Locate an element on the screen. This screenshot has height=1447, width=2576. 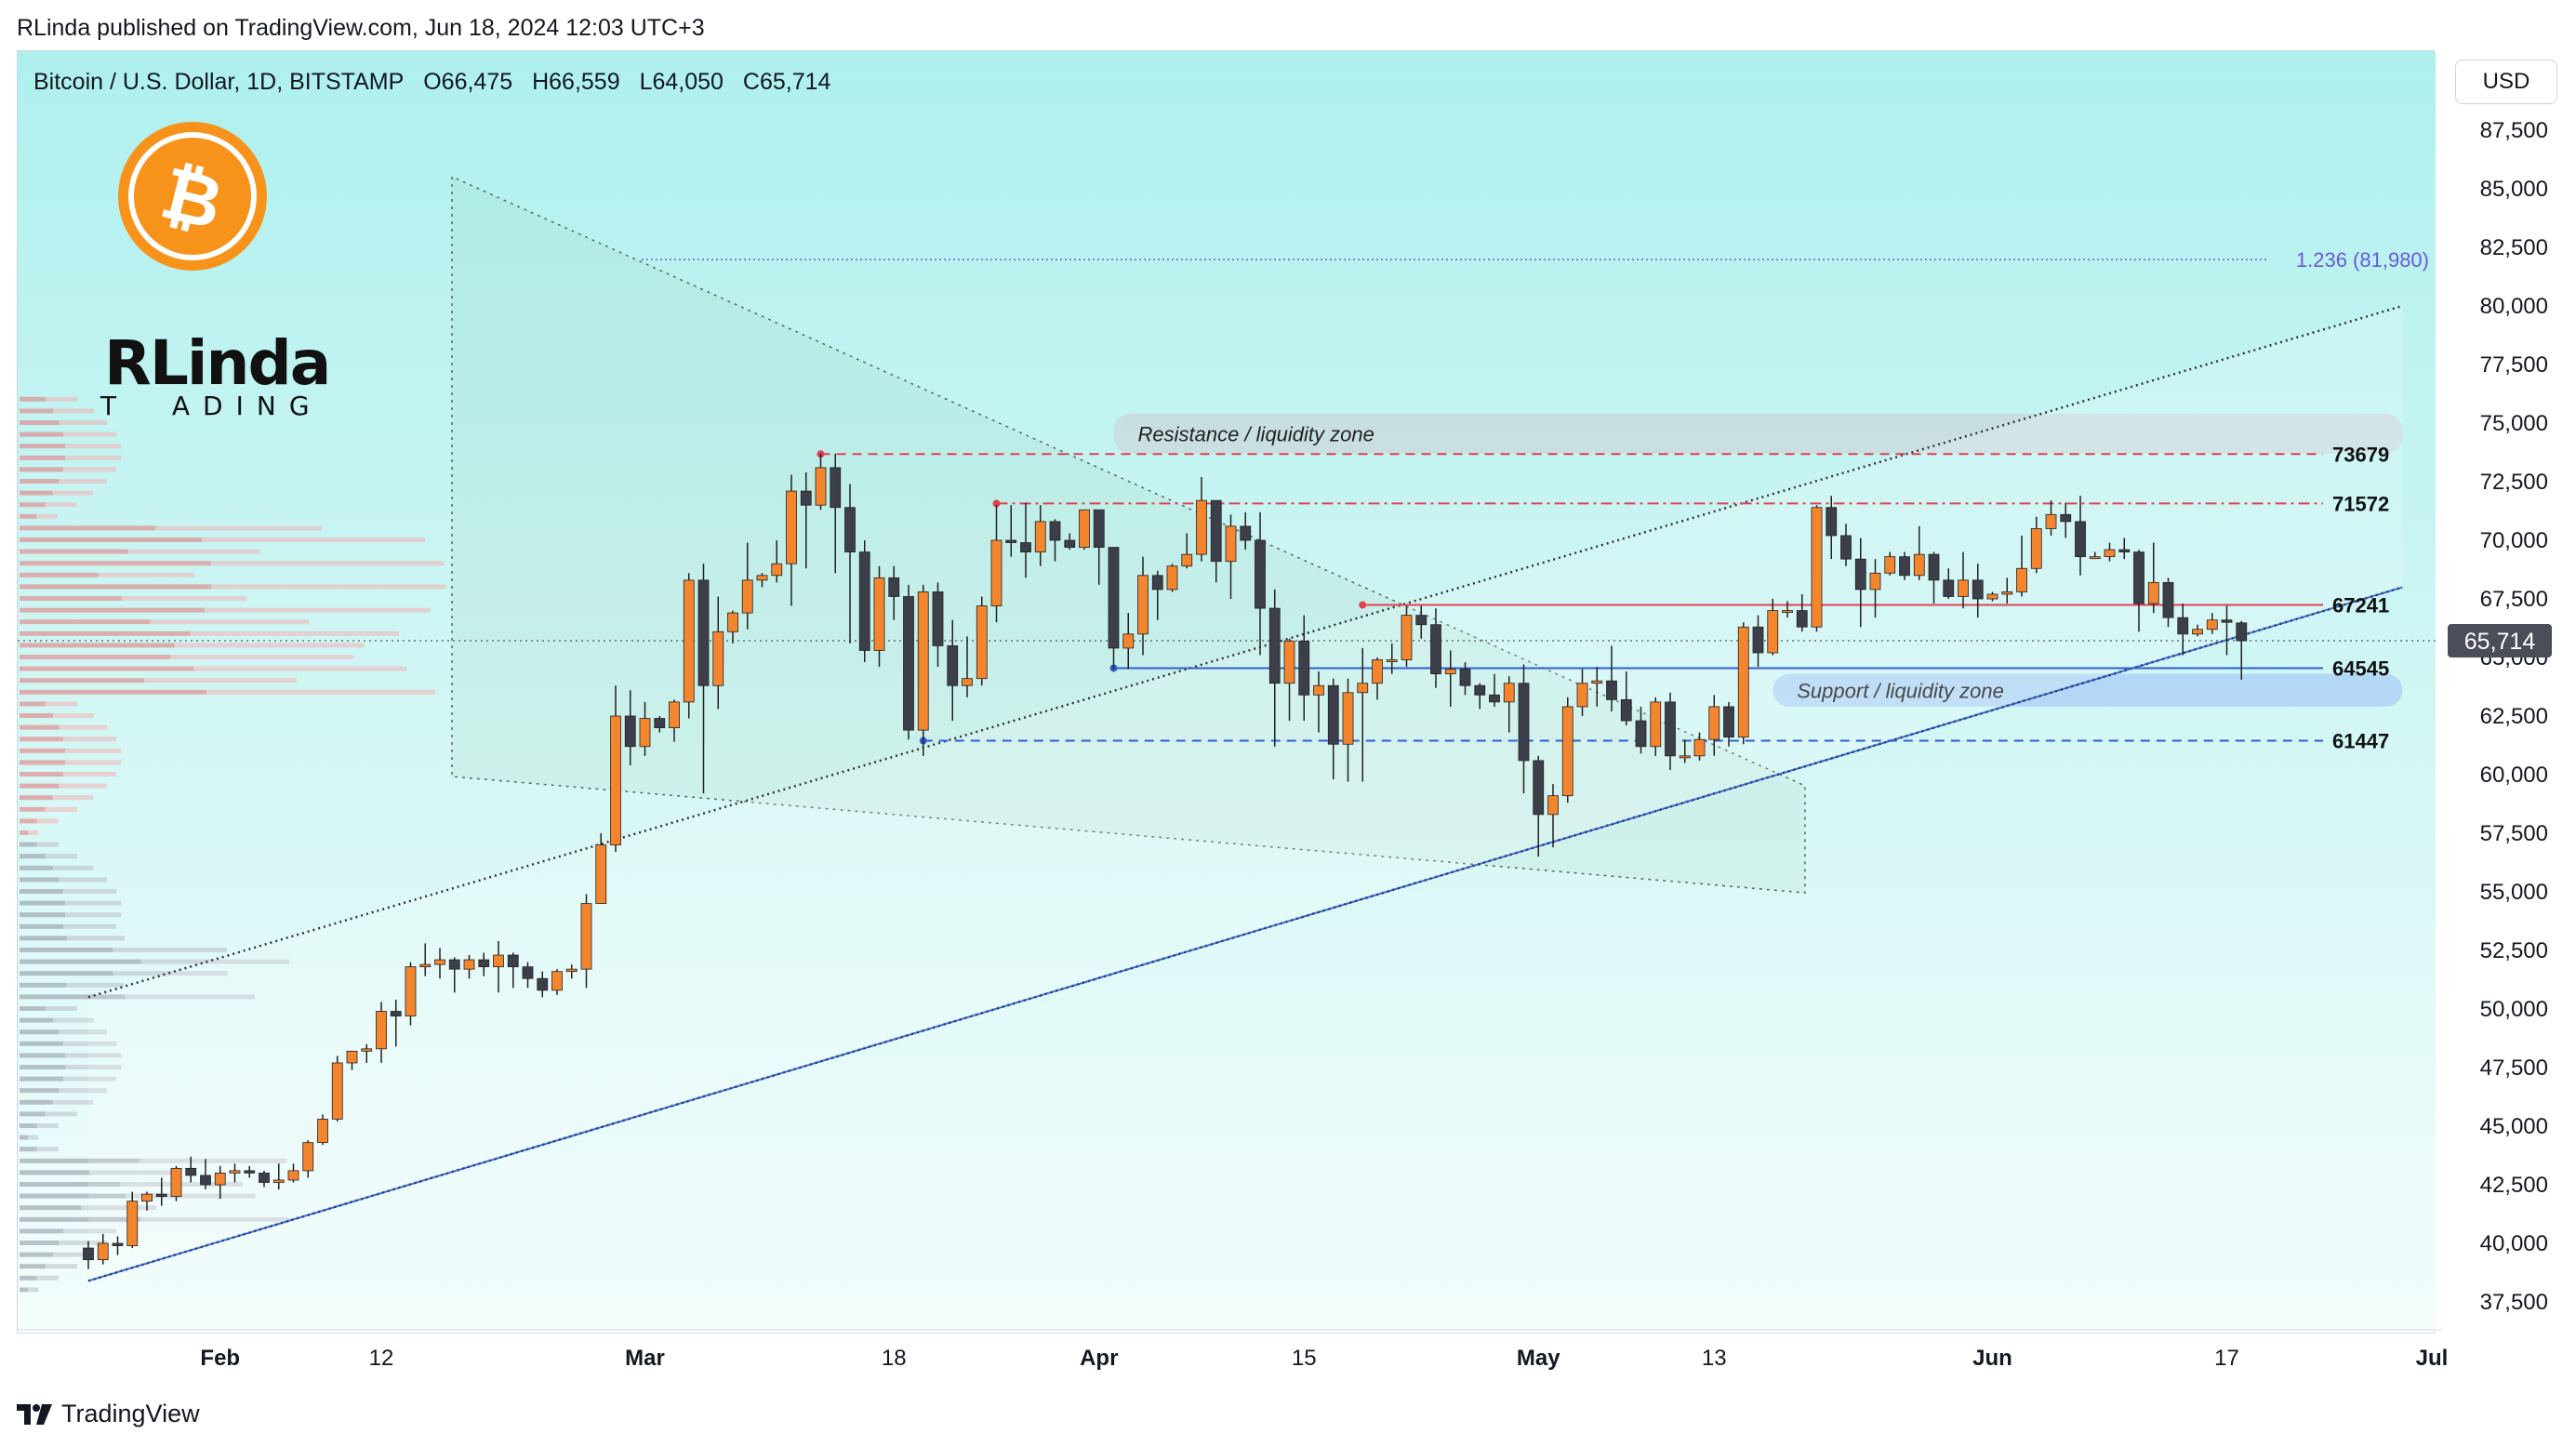
price-axis-label: 57,500 is located at coordinates (2514, 833).